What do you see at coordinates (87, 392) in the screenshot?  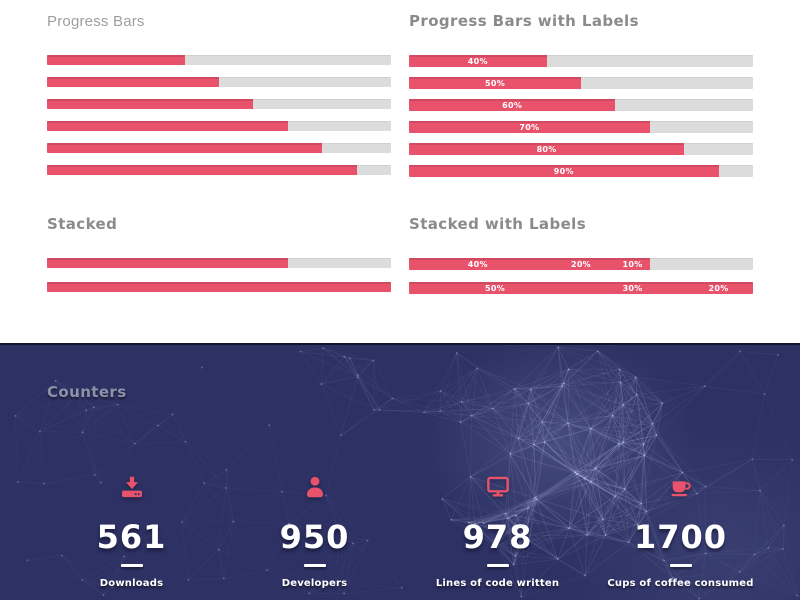 I see `counters-title: Counters` at bounding box center [87, 392].